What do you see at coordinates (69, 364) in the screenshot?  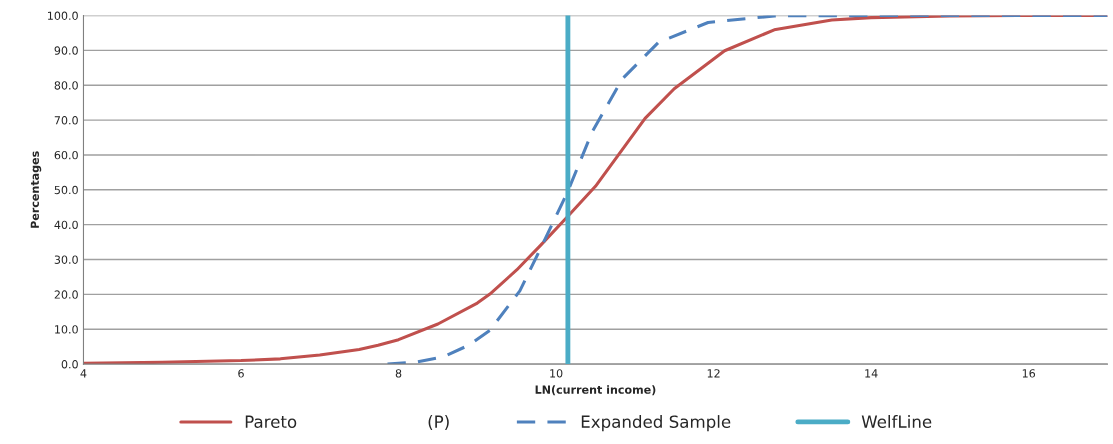 I see `y-tick-label: 0.0` at bounding box center [69, 364].